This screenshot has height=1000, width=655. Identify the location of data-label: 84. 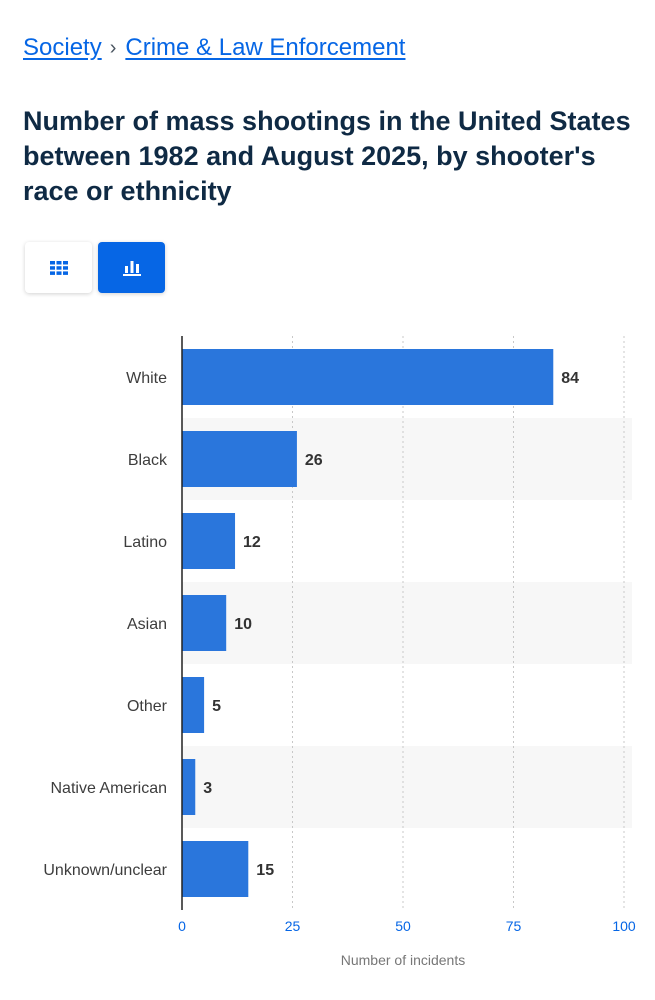
(570, 378).